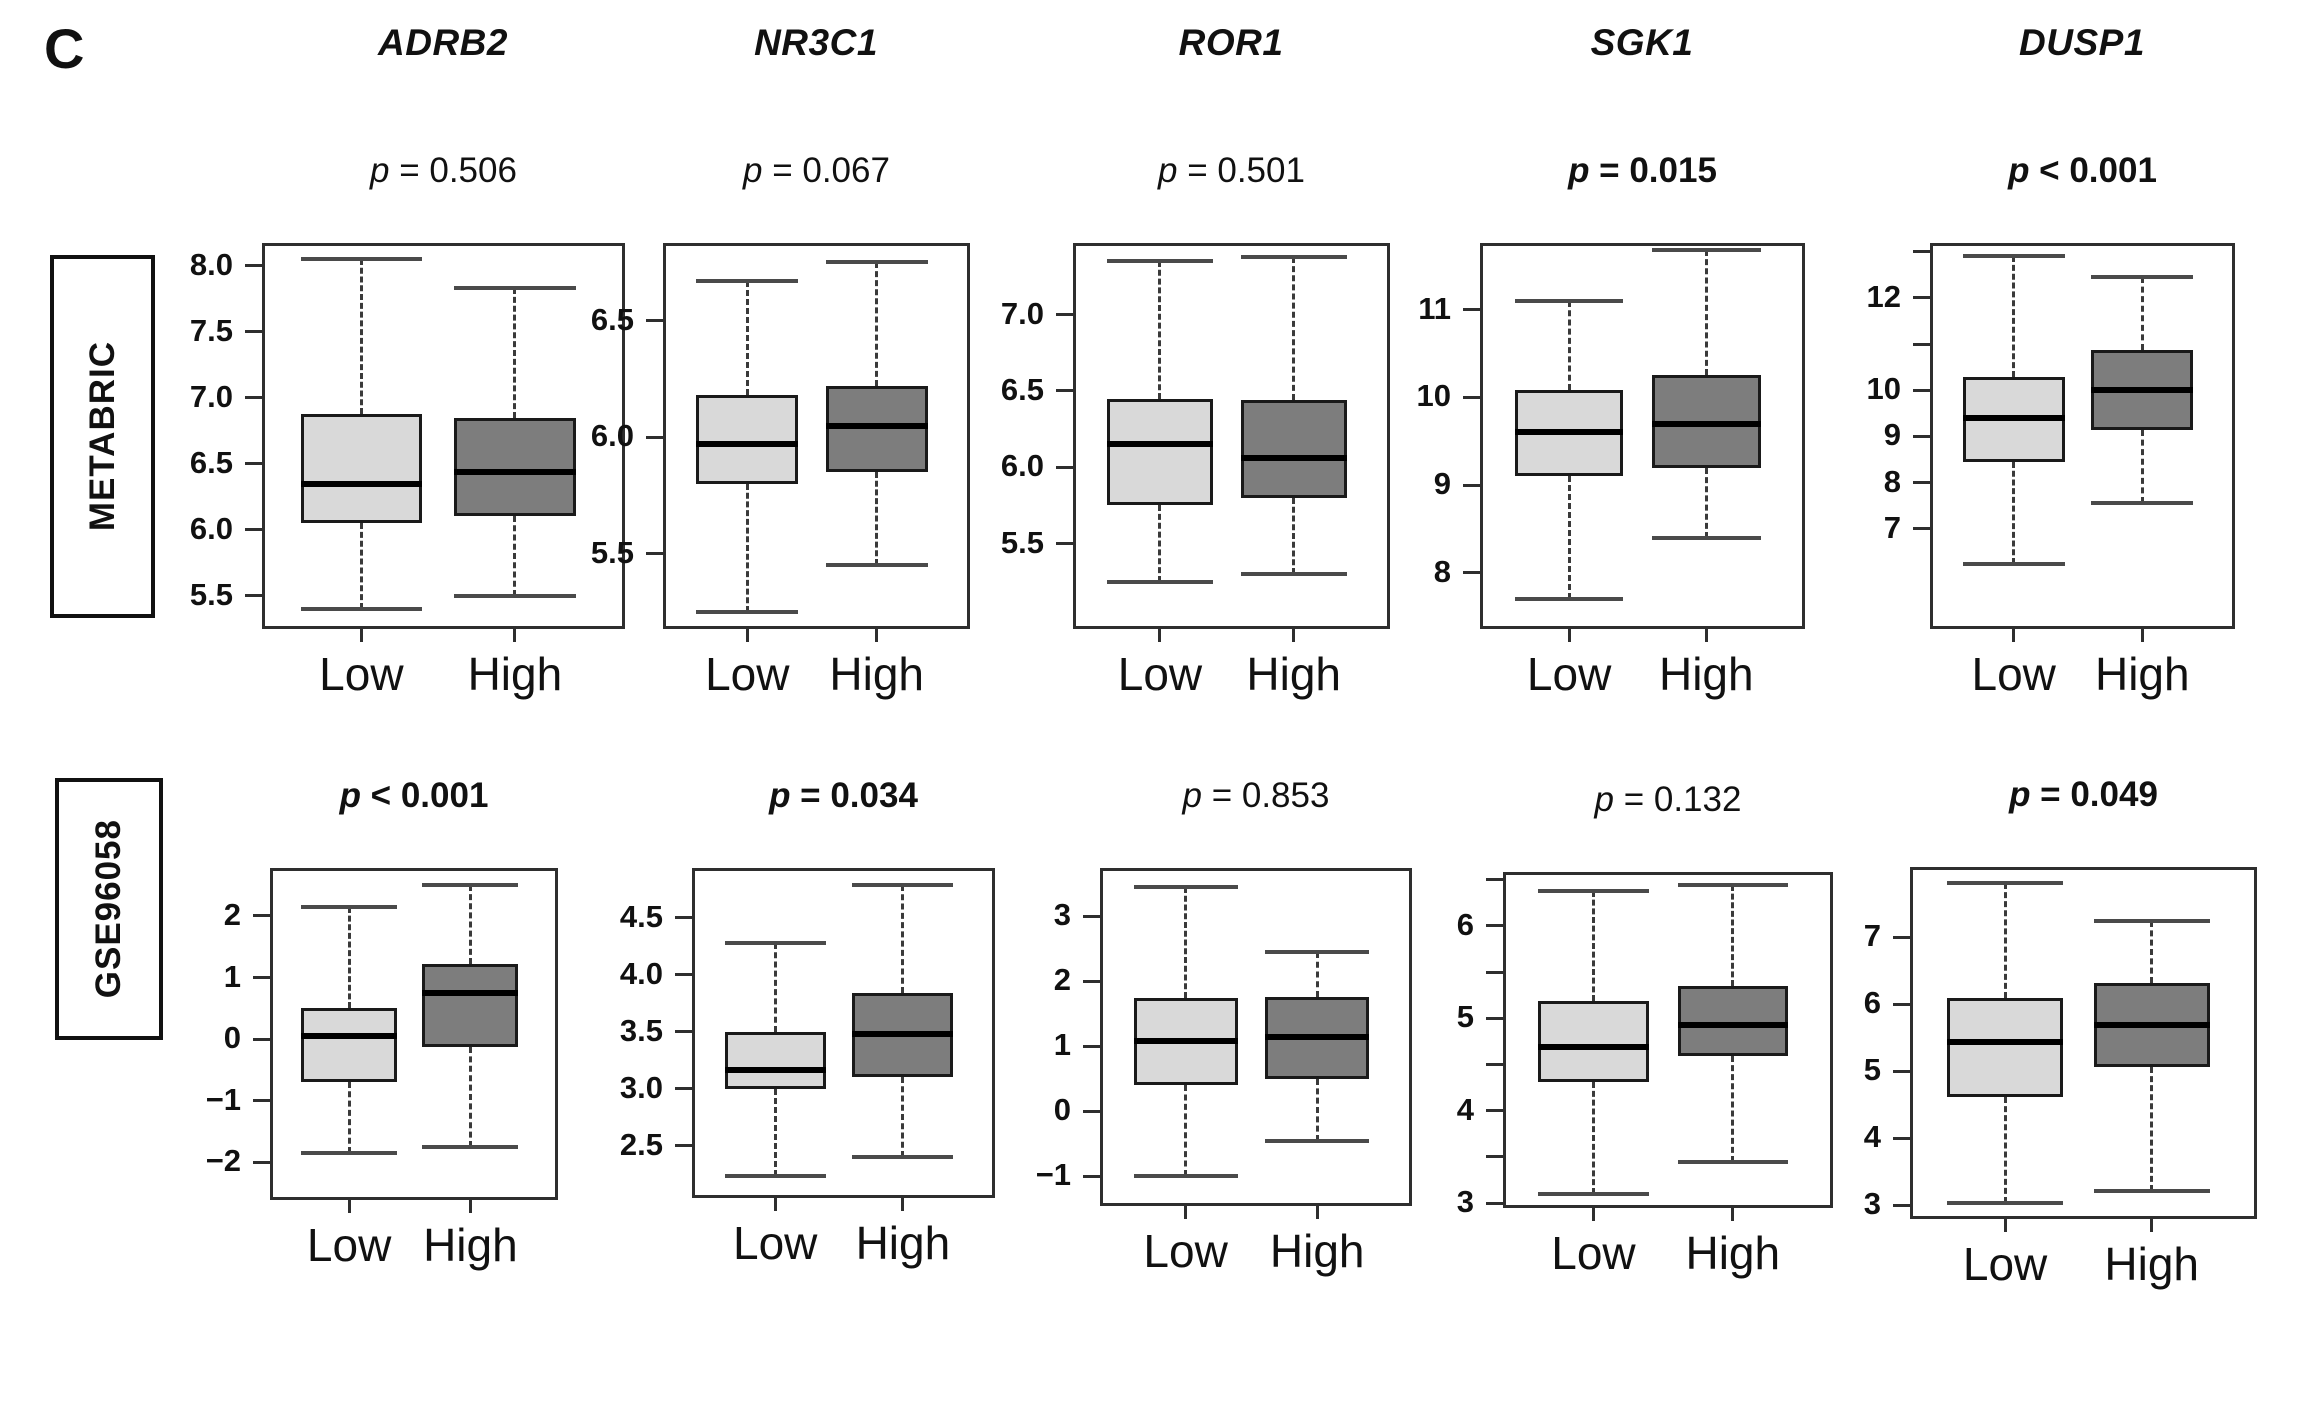 Image resolution: width=2299 pixels, height=1422 pixels. What do you see at coordinates (1668, 800) in the screenshot?
I see `p-value-label: p = 0.132` at bounding box center [1668, 800].